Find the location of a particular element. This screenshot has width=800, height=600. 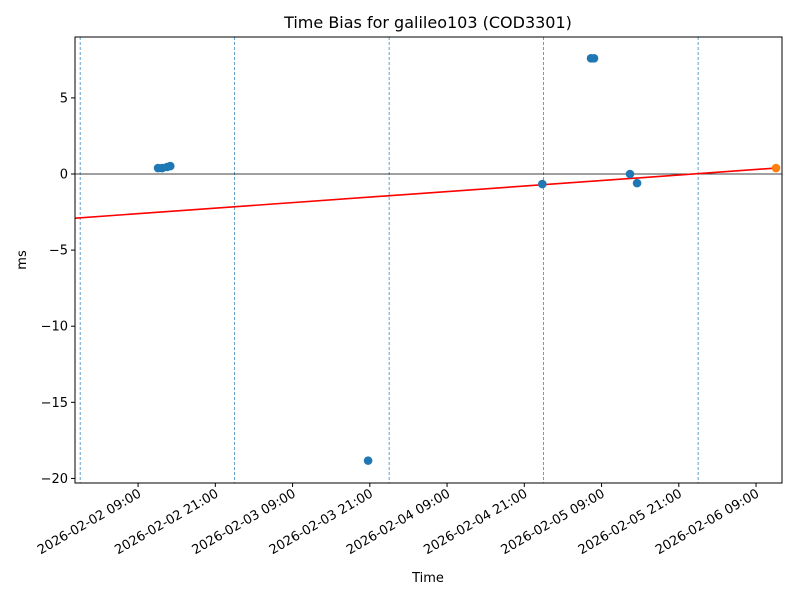

chart-title: Time Bias for galileo103 (COD3301) is located at coordinates (427, 22).